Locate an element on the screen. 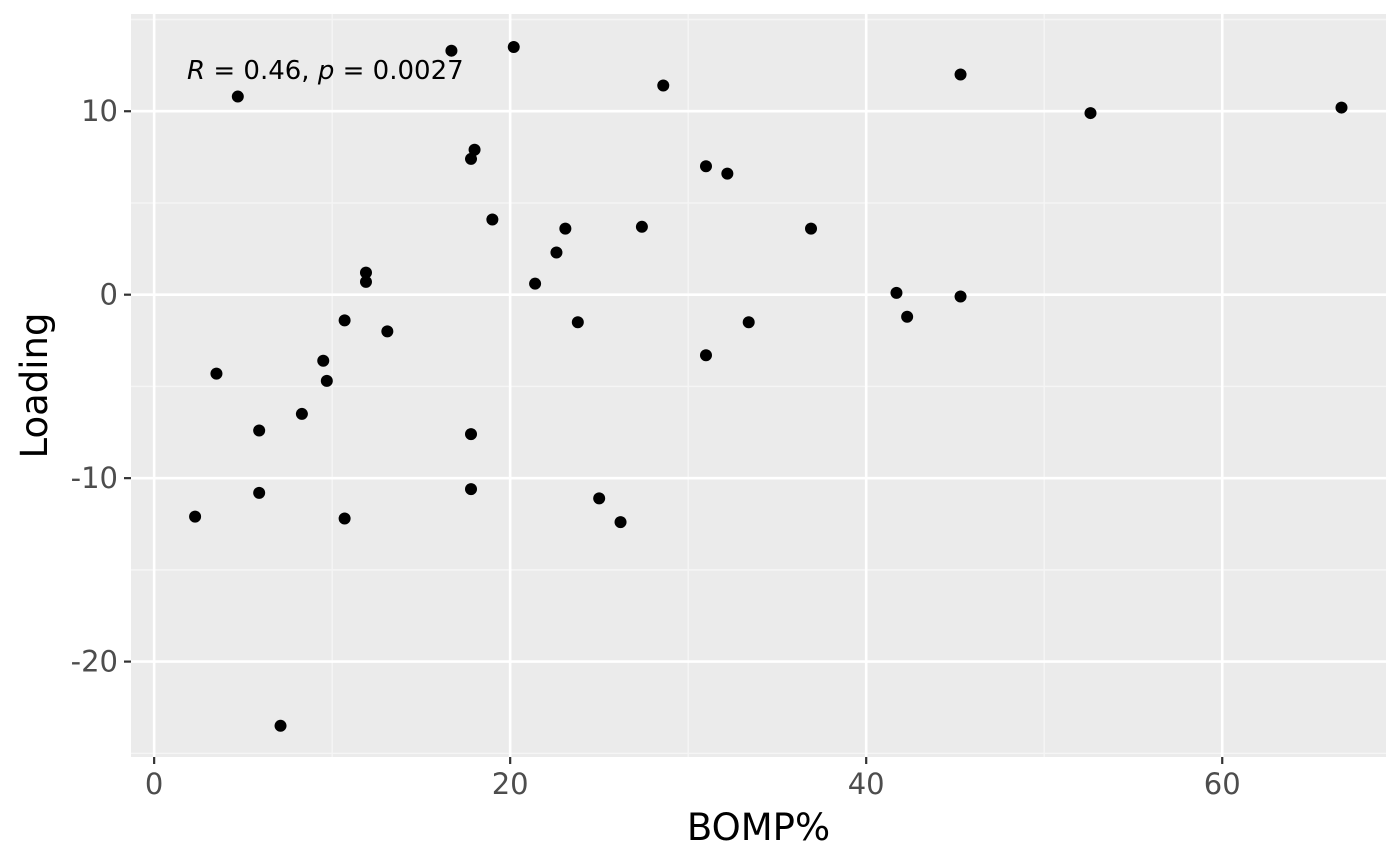  y-tick-label: 0 is located at coordinates (109, 295).